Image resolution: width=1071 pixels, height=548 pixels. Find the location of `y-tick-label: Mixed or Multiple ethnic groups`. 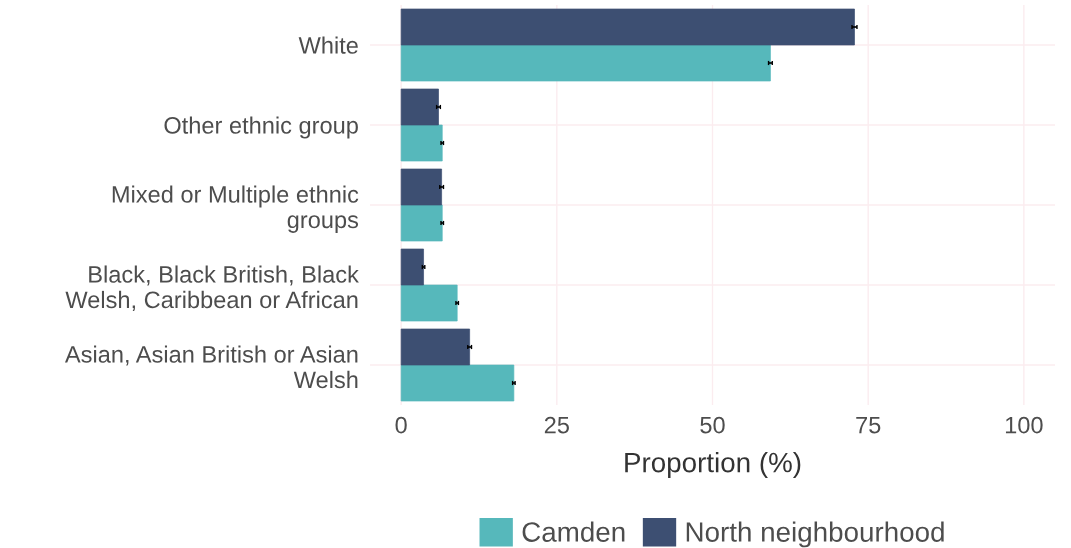

y-tick-label: Mixed or Multiple ethnic groups is located at coordinates (235, 209).